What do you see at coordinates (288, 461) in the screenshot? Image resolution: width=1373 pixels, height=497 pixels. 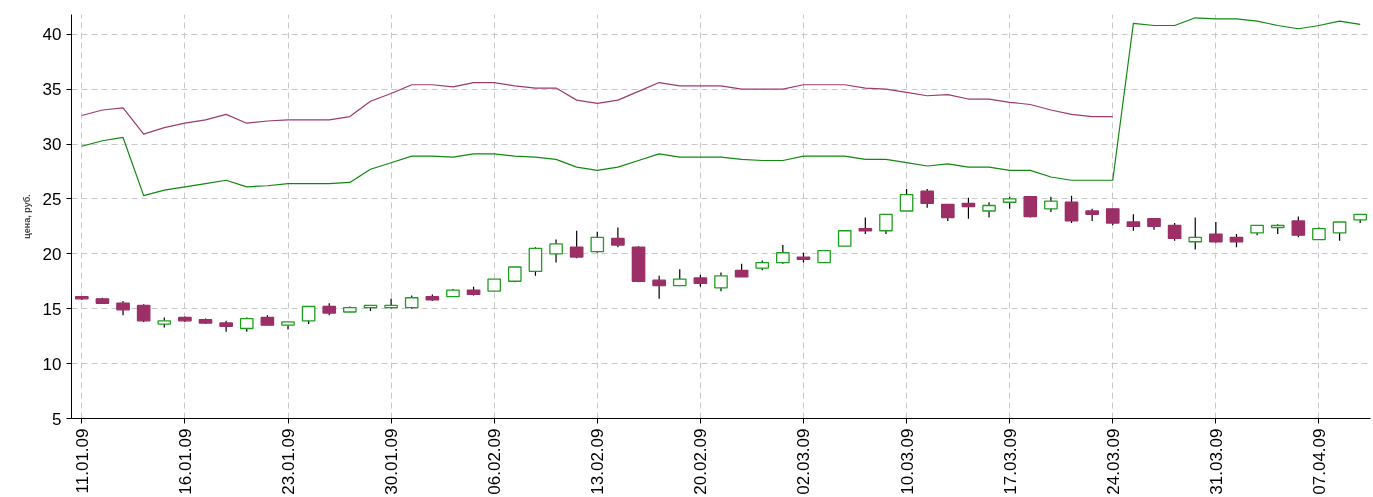 I see `x-tick-label: 23.01.09` at bounding box center [288, 461].